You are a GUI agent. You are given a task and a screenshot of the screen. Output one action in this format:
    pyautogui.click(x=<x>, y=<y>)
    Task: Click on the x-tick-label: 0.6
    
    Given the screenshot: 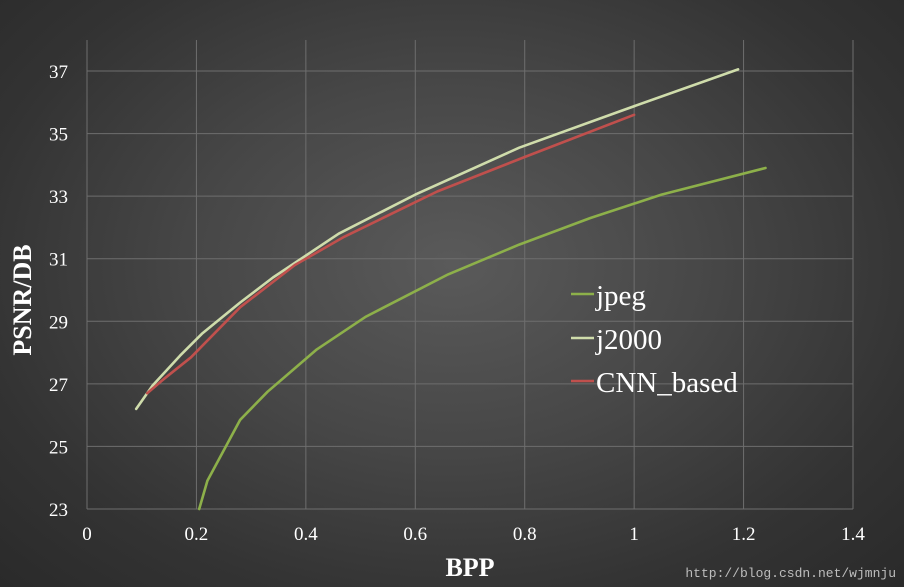 What is the action you would take?
    pyautogui.click(x=415, y=534)
    